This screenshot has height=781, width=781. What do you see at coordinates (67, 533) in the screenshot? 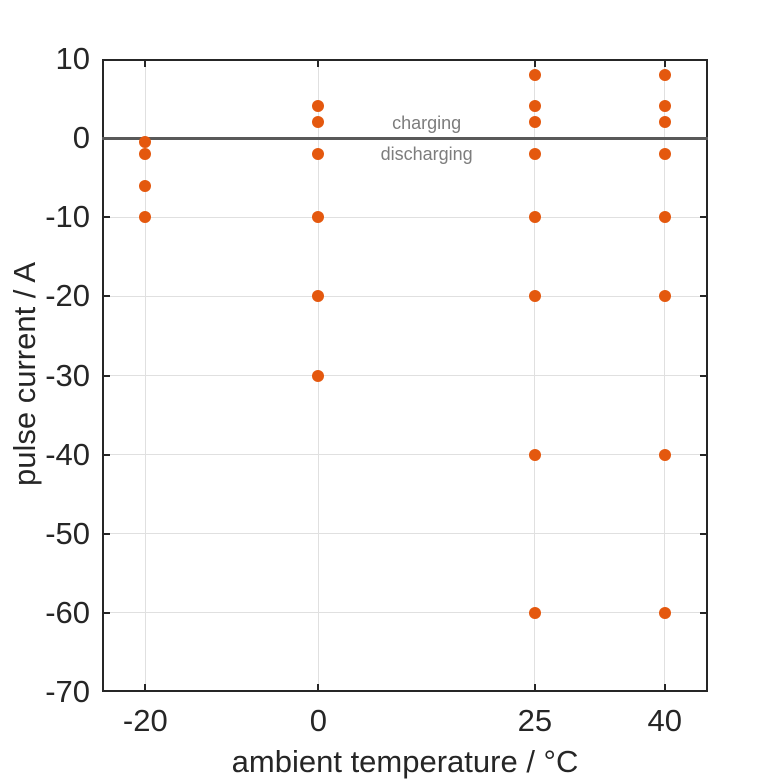
I see `y-tick-label: -50` at bounding box center [67, 533].